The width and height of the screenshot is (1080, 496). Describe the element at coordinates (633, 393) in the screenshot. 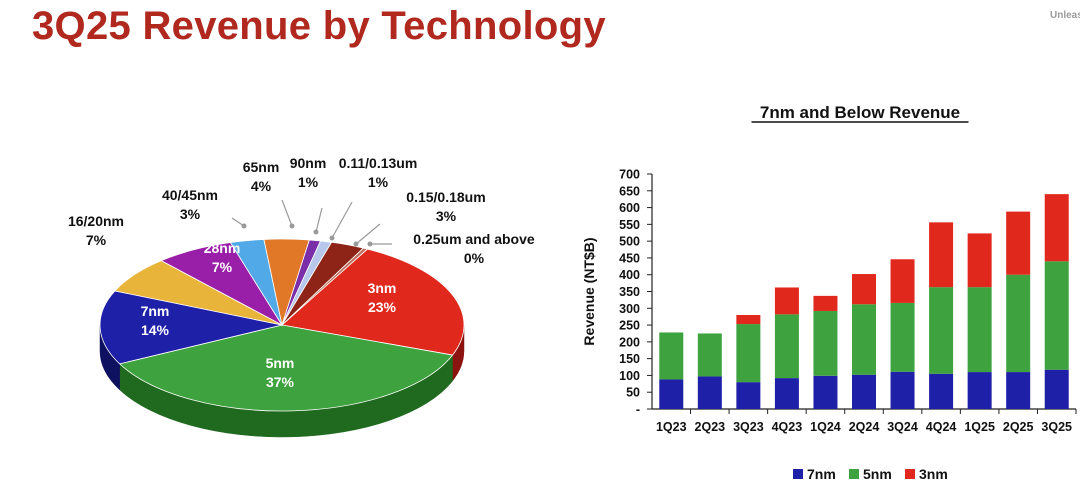

I see `y-tick-label: 50` at that location.